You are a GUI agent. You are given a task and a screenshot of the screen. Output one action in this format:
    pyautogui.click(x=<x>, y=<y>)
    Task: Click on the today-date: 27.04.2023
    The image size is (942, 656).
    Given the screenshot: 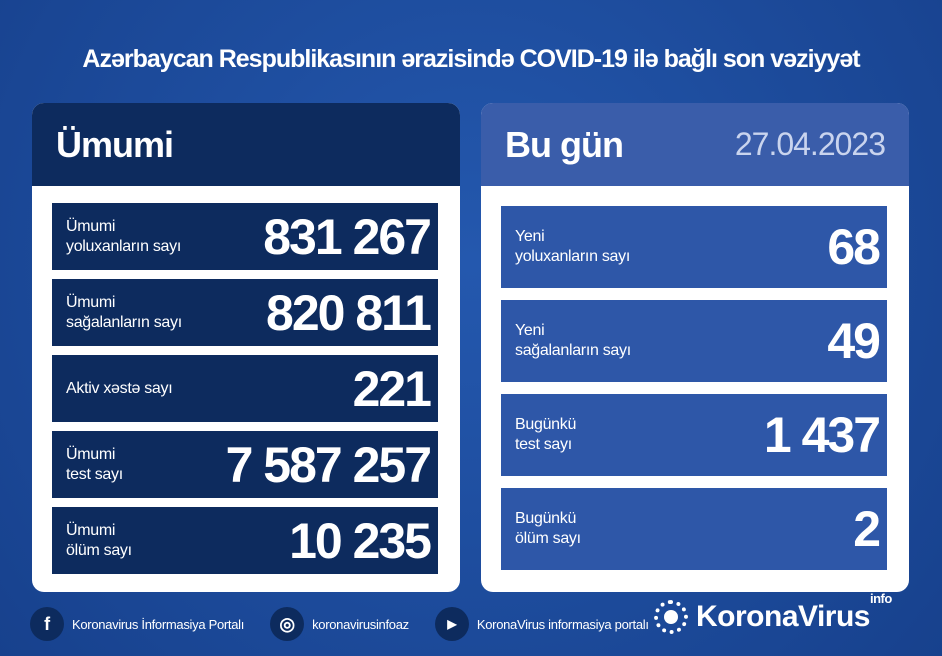 What is the action you would take?
    pyautogui.click(x=810, y=144)
    